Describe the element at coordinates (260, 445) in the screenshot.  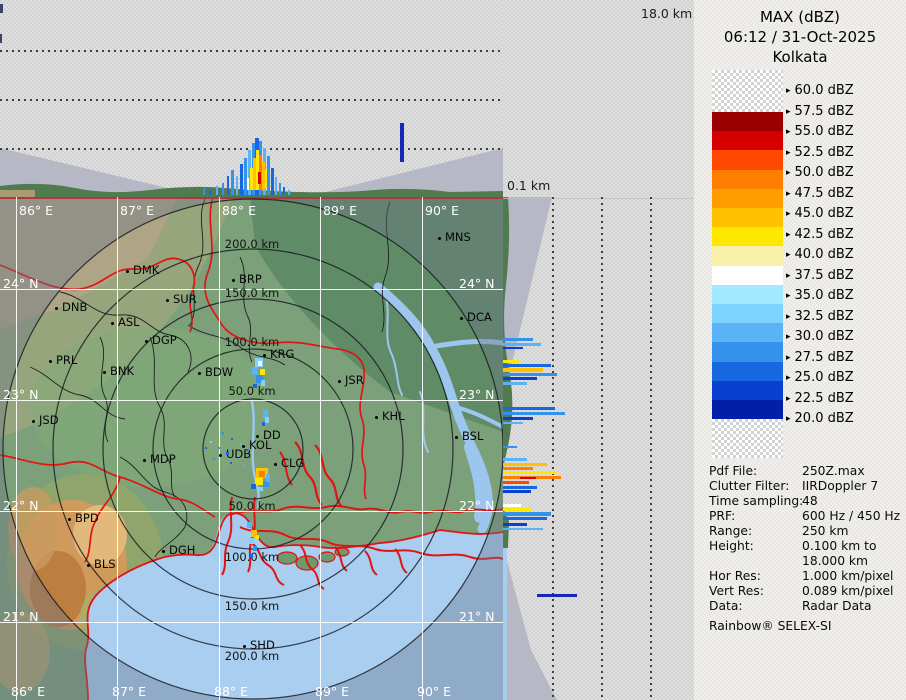
I see `city-label: KOL` at that location.